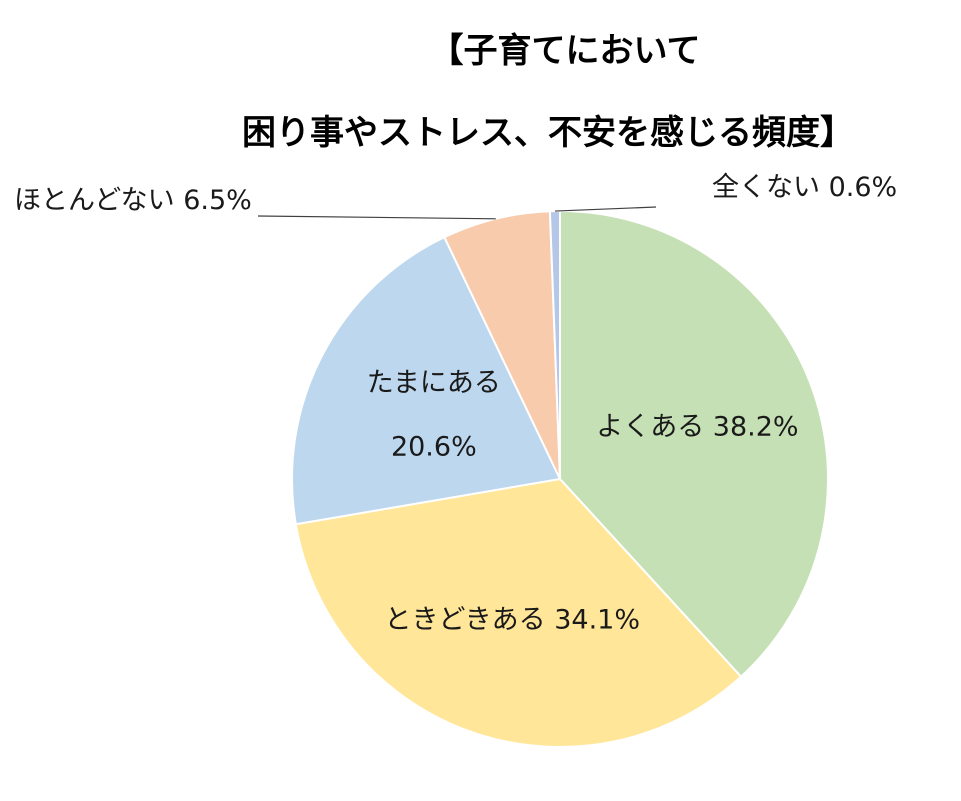  What do you see at coordinates (133, 200) in the screenshot?
I see `slice-label: ほとんどない 6.5%` at bounding box center [133, 200].